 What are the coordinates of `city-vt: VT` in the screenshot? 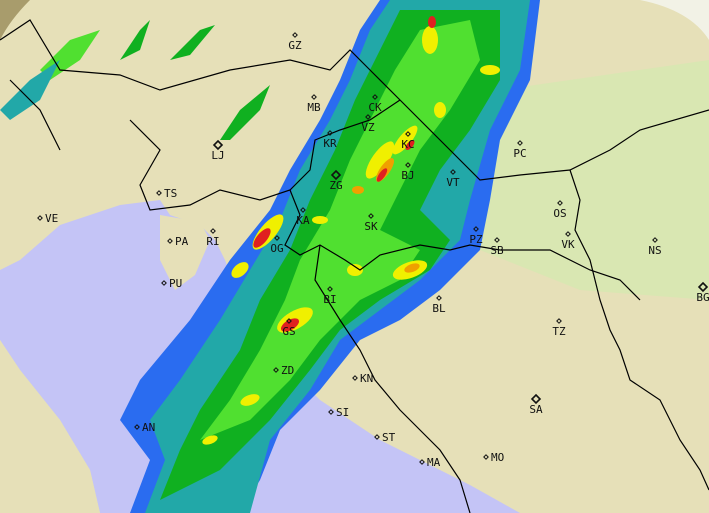 It's located at (453, 179).